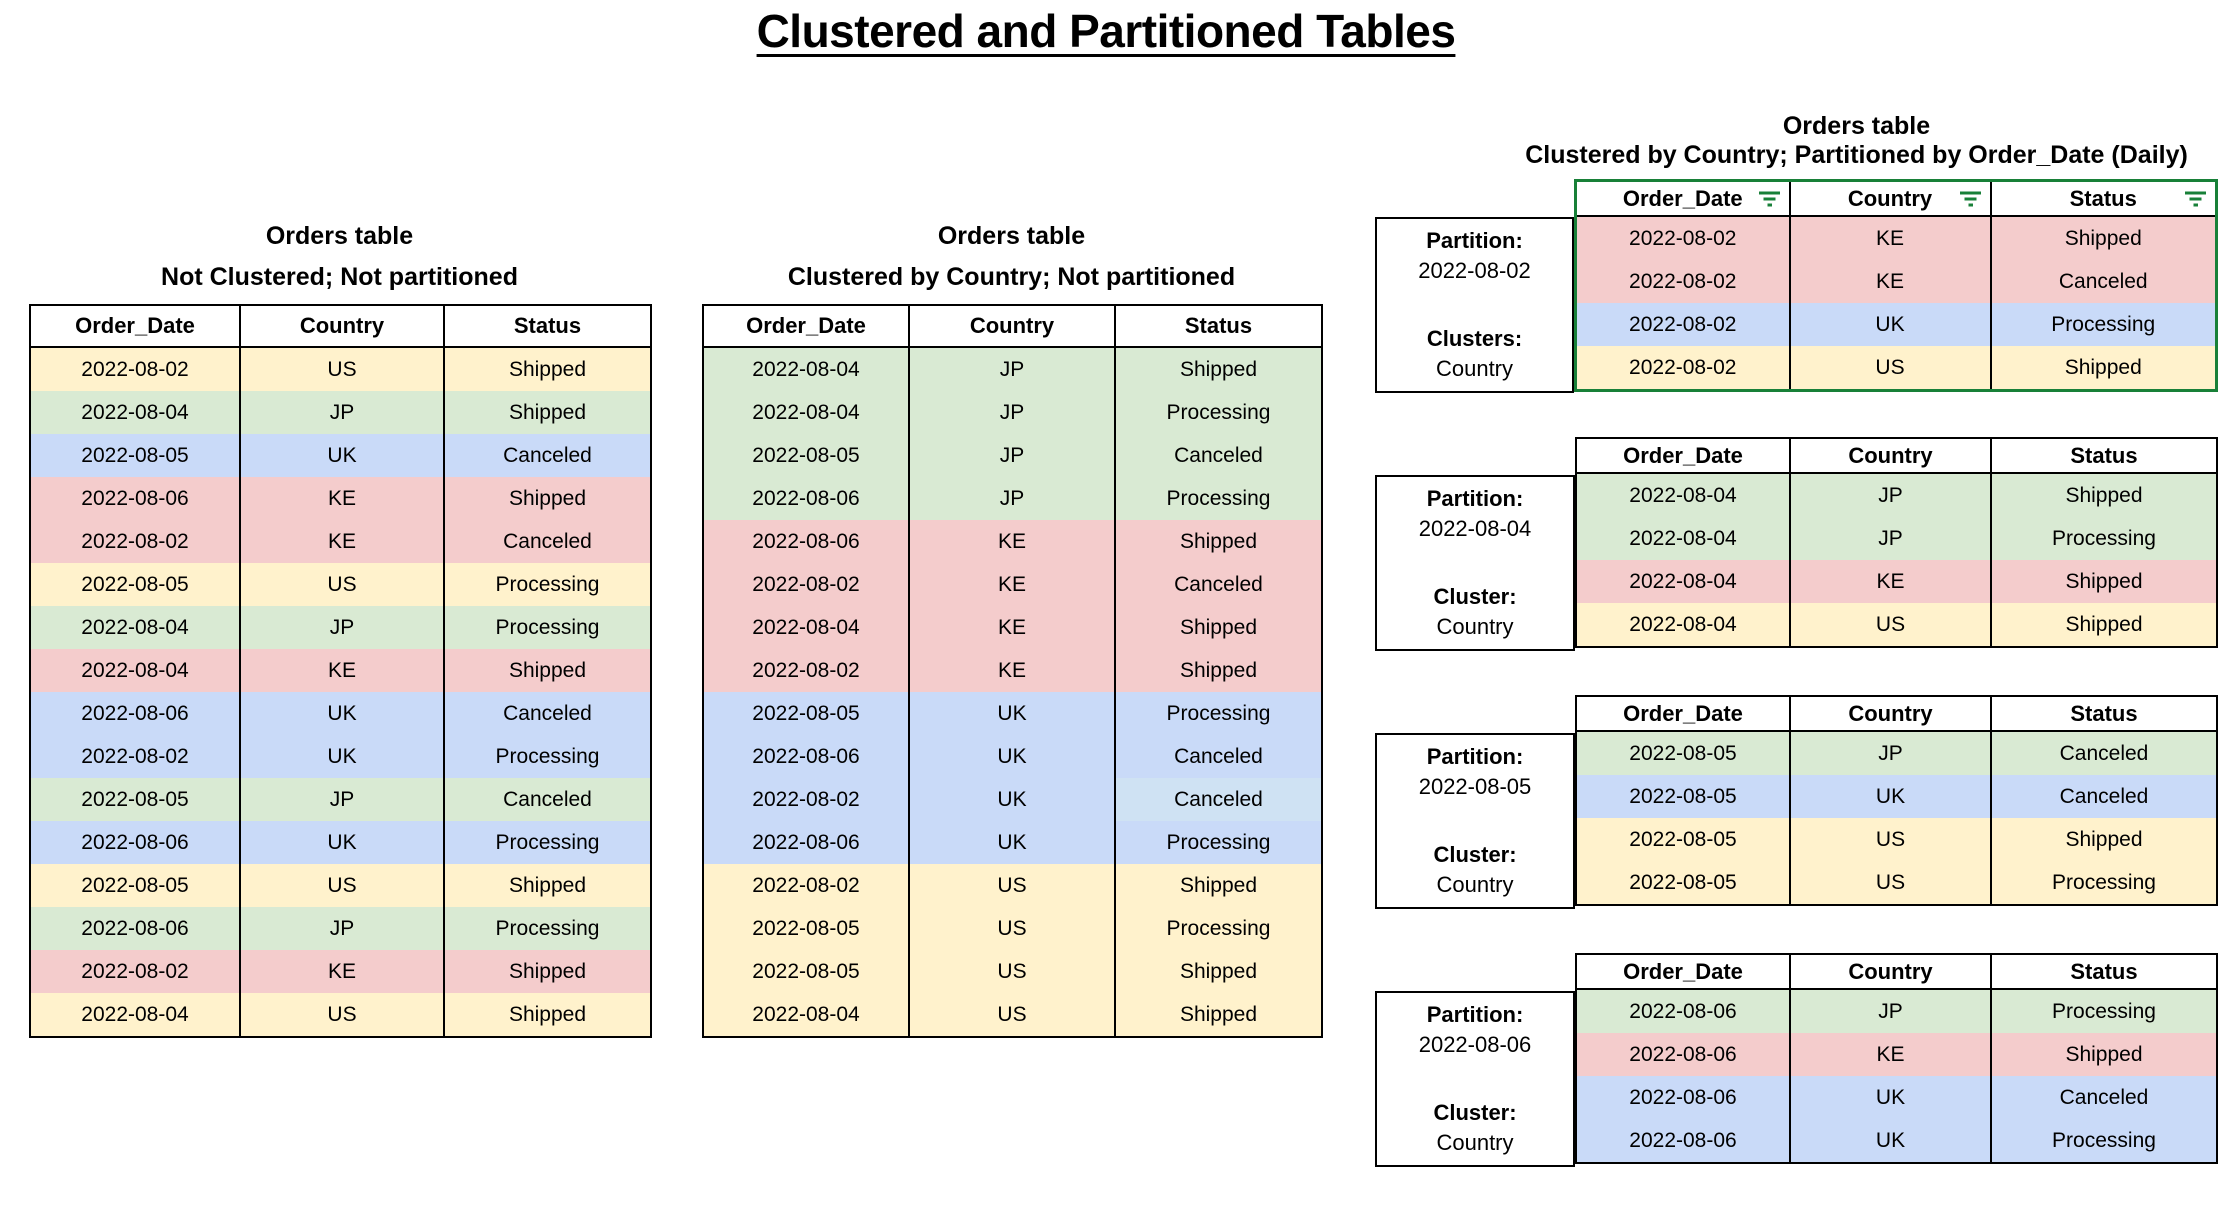 The image size is (2238, 1211). What do you see at coordinates (1890, 456) in the screenshot?
I see `col-header-country: Country` at bounding box center [1890, 456].